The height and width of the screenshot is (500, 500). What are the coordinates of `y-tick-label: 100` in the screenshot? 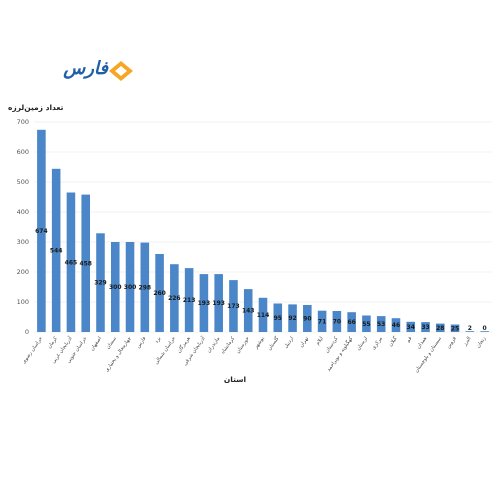 It's located at (23, 302).